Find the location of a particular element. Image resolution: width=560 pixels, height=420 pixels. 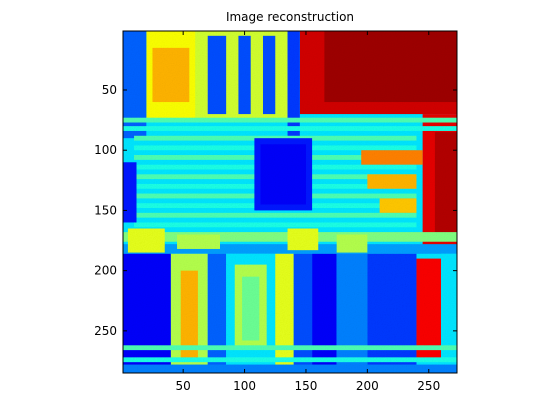

x-tick-label: 50 is located at coordinates (183, 386).